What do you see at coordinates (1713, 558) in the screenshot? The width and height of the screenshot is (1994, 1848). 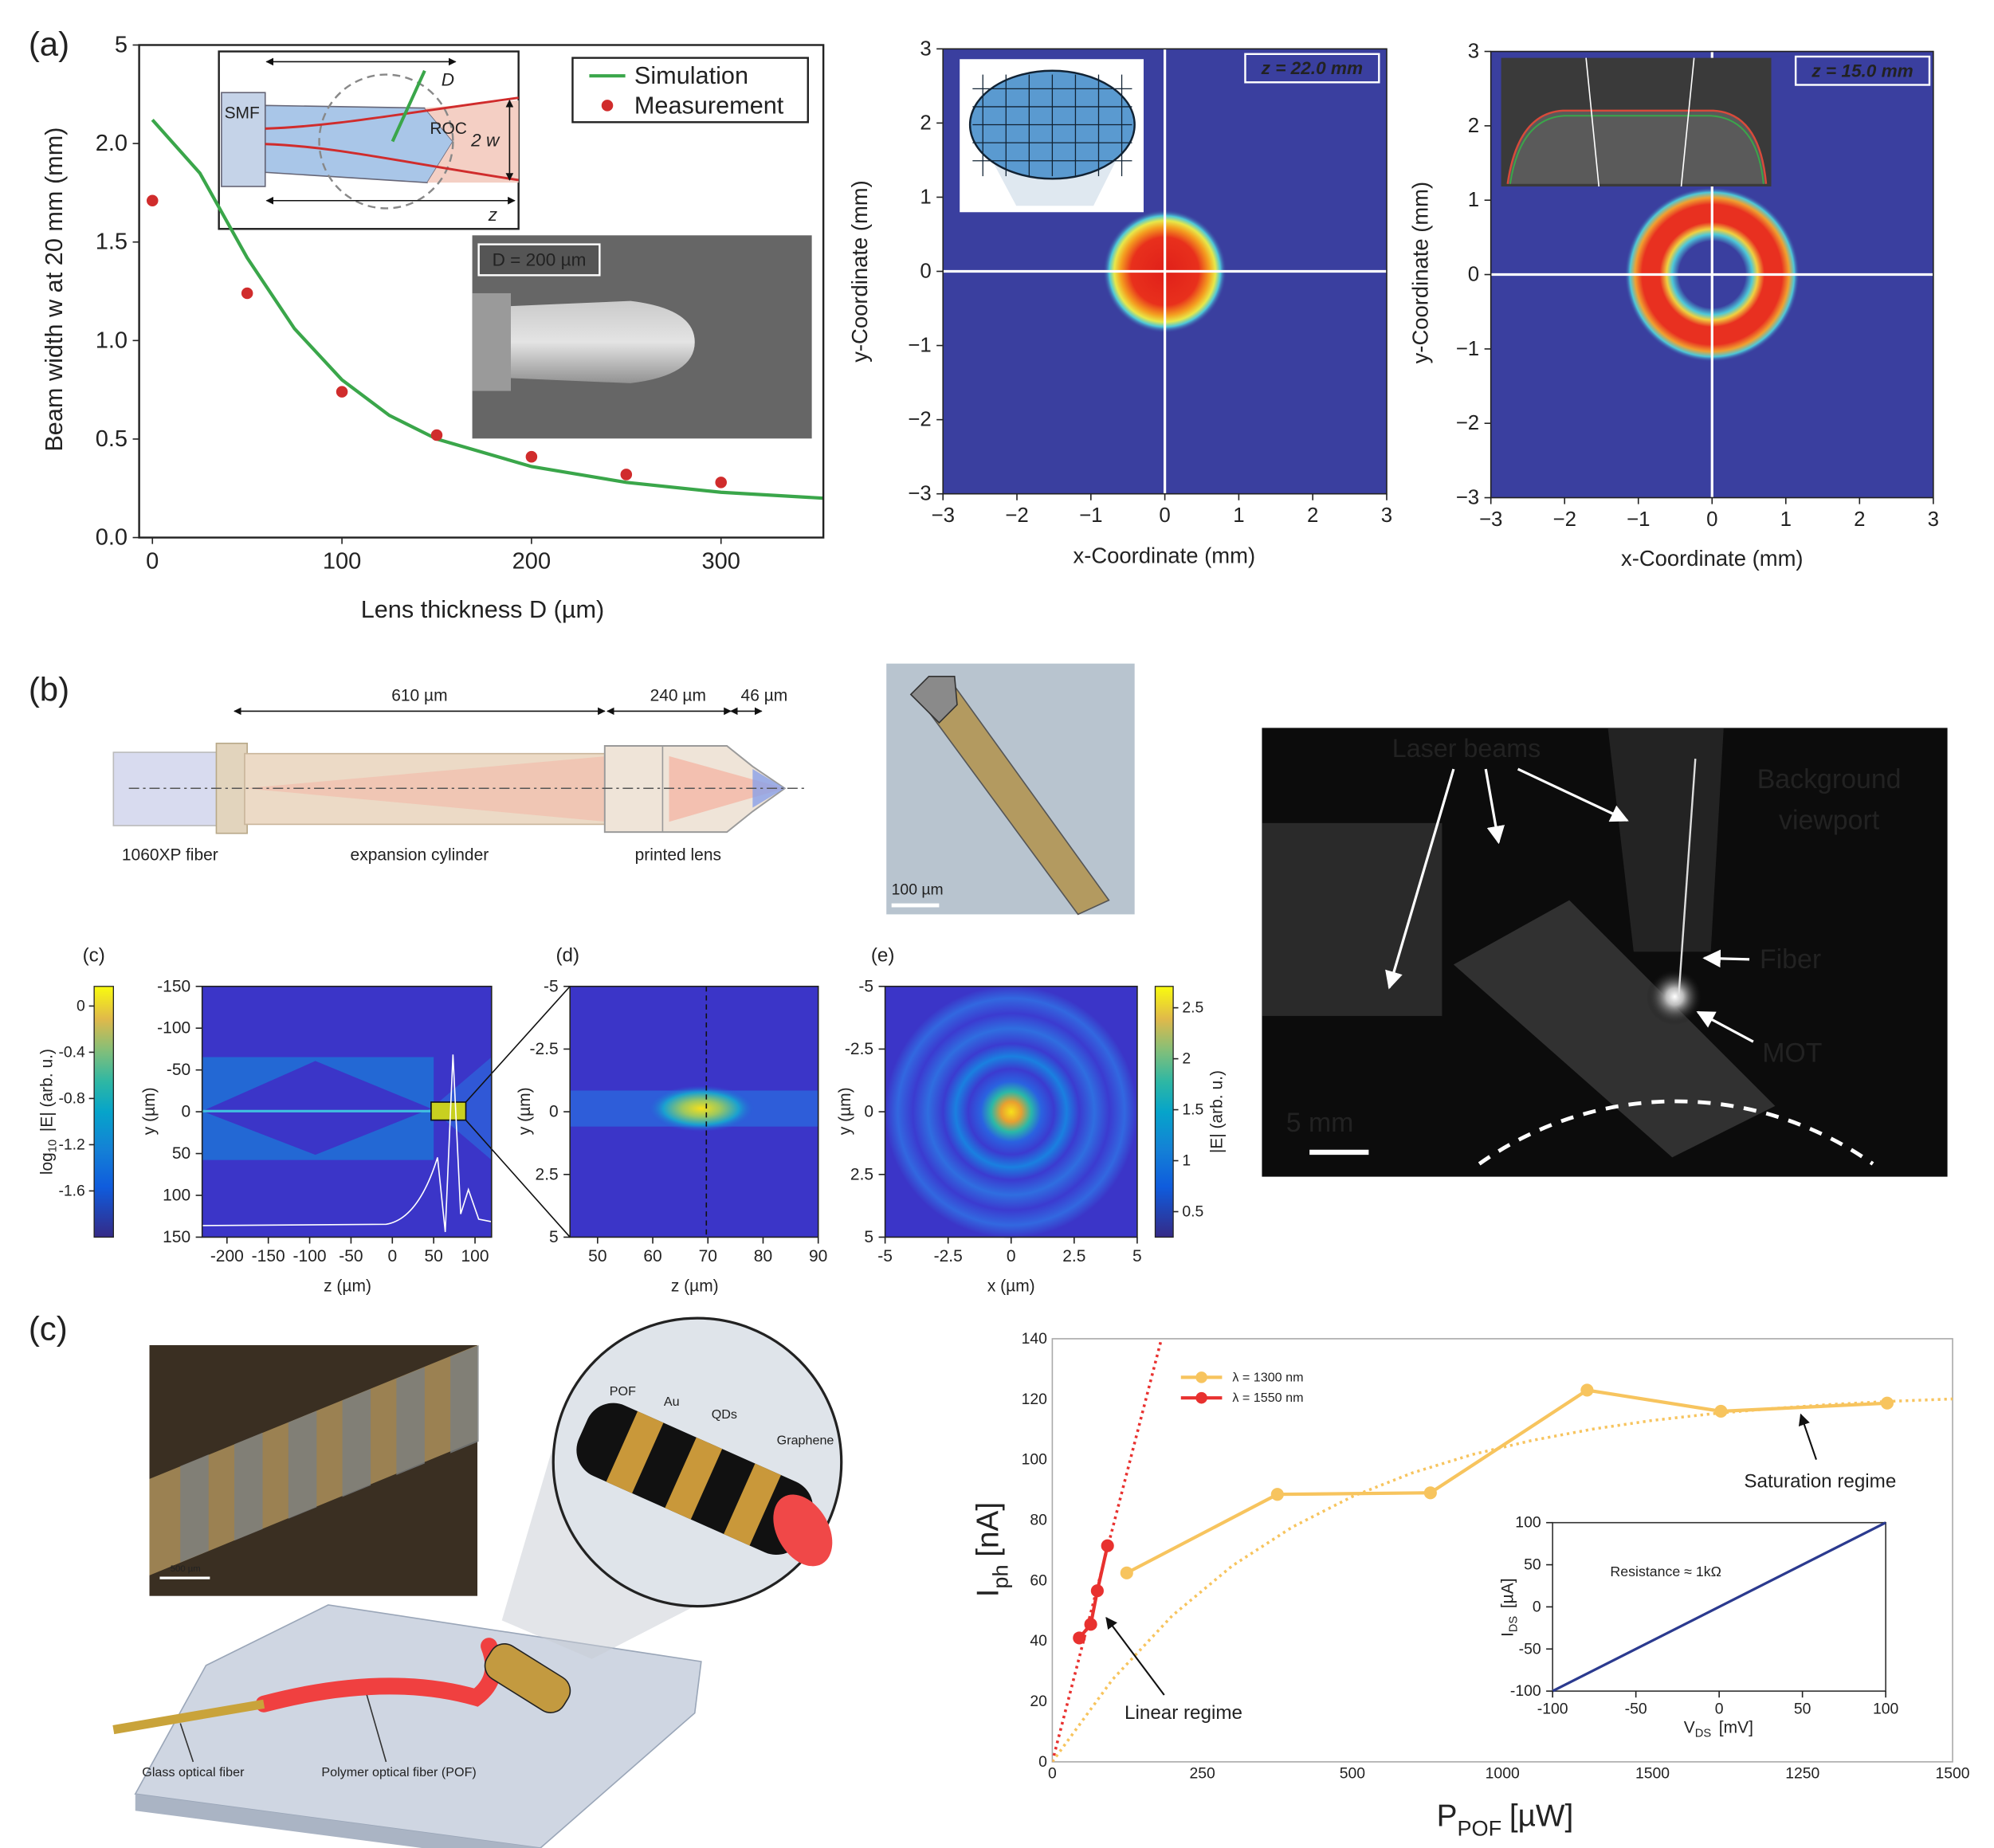 I see `axis-label: x-Coordinate (mm)` at bounding box center [1713, 558].